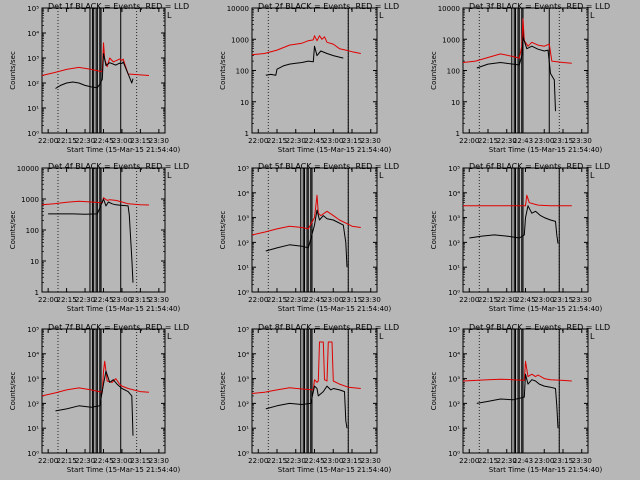 Image resolution: width=640 pixels, height=480 pixels. I want to click on plot-frame, so click(525, 230).